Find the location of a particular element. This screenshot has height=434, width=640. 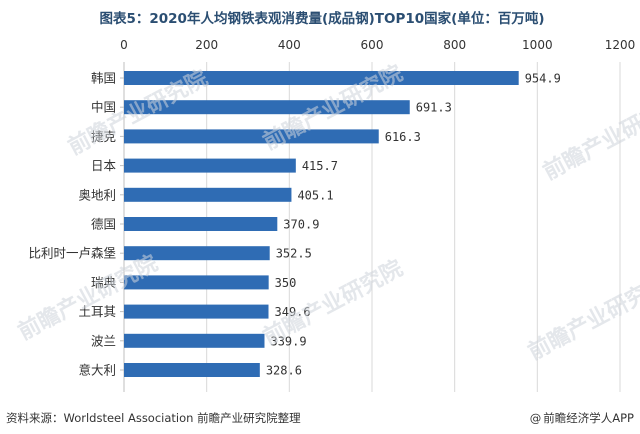

credit-note: @ 前瞻经济学人APP is located at coordinates (582, 418).